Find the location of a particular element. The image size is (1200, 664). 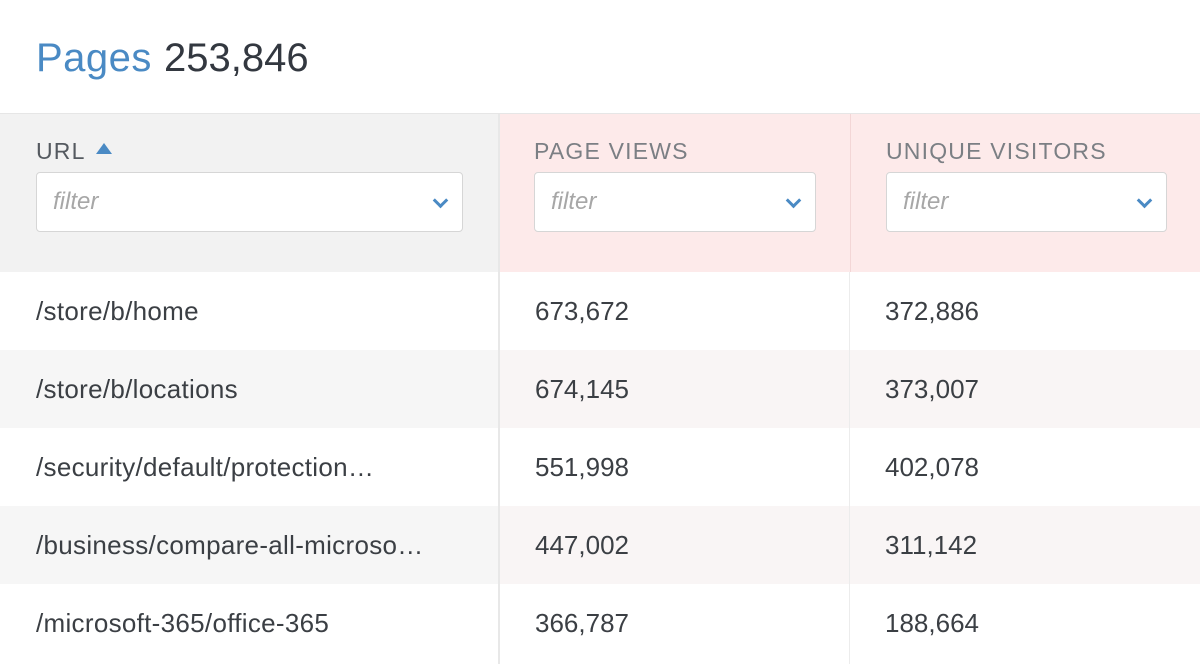

unique-visitors-cell: 372,886 is located at coordinates (932, 311).